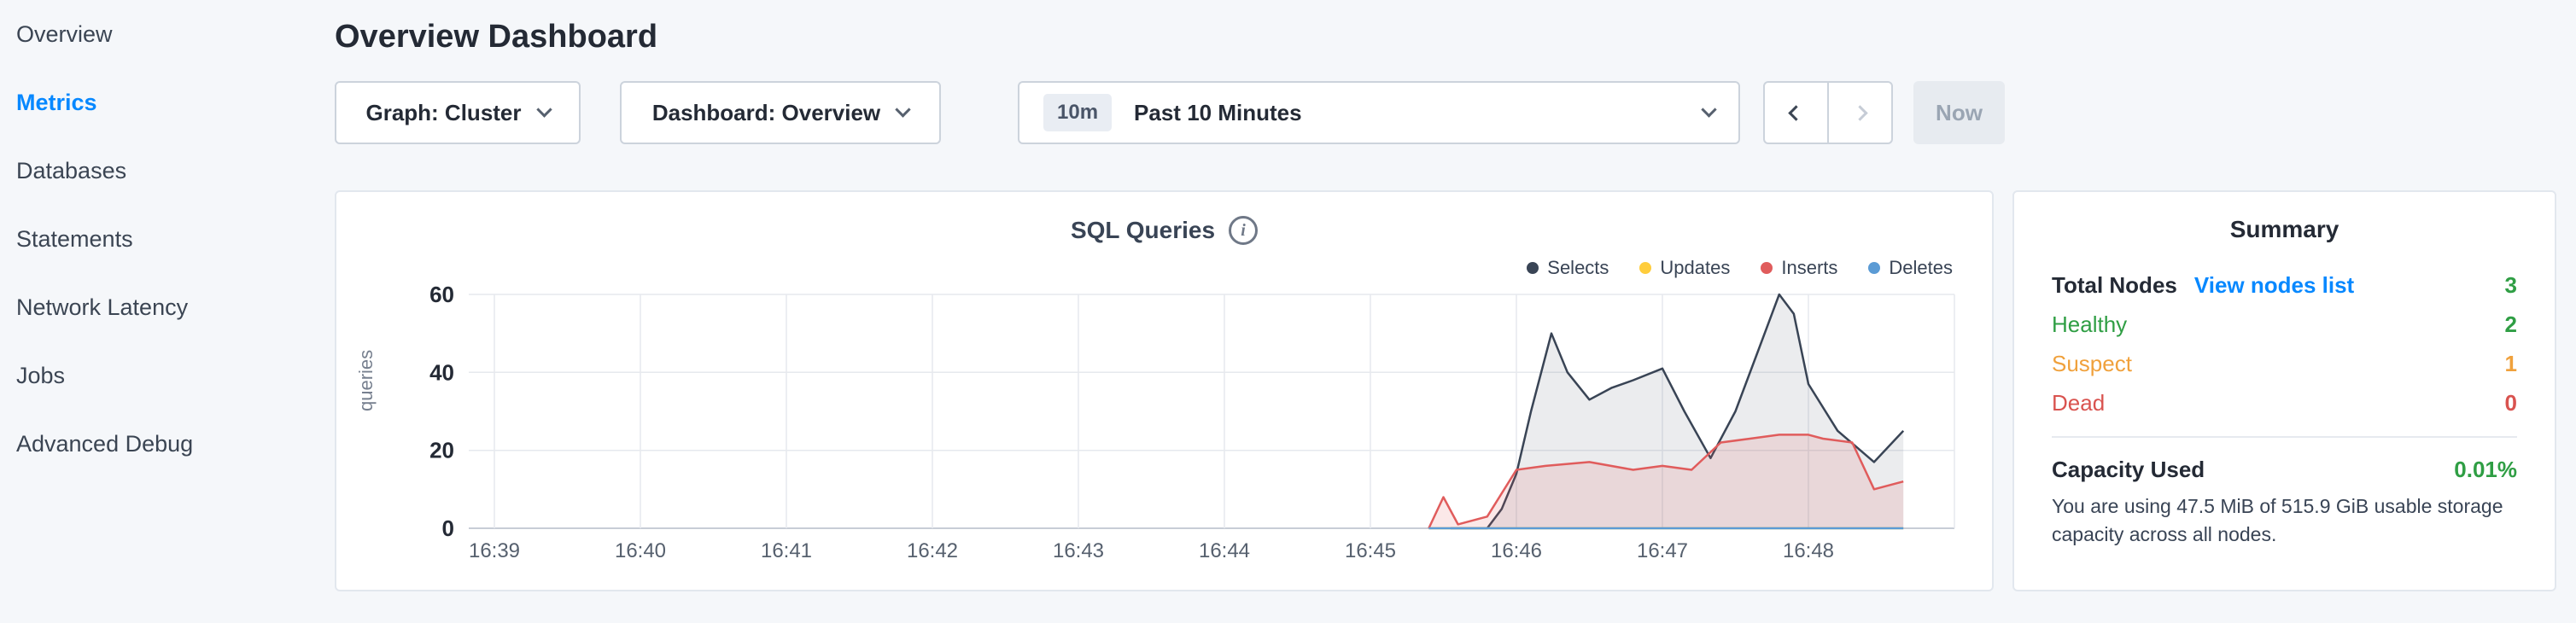  I want to click on summary-row-label: Dead, so click(2079, 402).